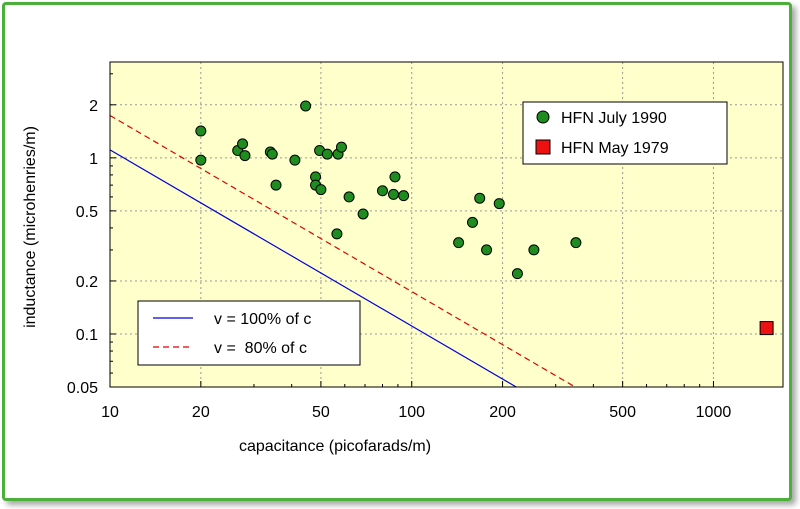  Describe the element at coordinates (87, 335) in the screenshot. I see `y-tick-label: 0.1` at that location.